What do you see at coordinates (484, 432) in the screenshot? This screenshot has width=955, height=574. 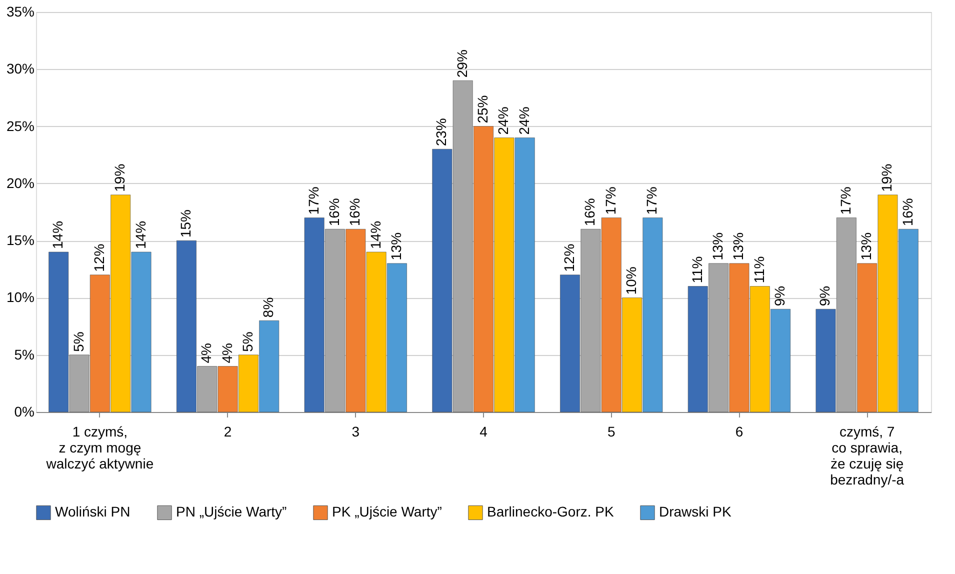 I see `x-tick-label: 4` at bounding box center [484, 432].